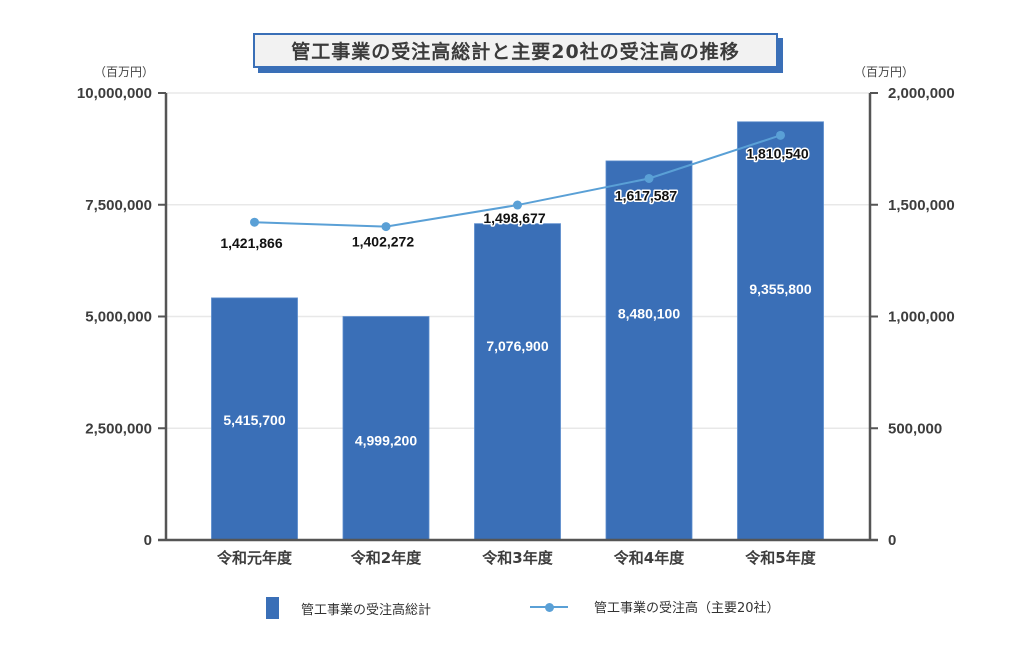 The height and width of the screenshot is (651, 1024). I want to click on bar-value-label: 9,355,800, so click(780, 289).